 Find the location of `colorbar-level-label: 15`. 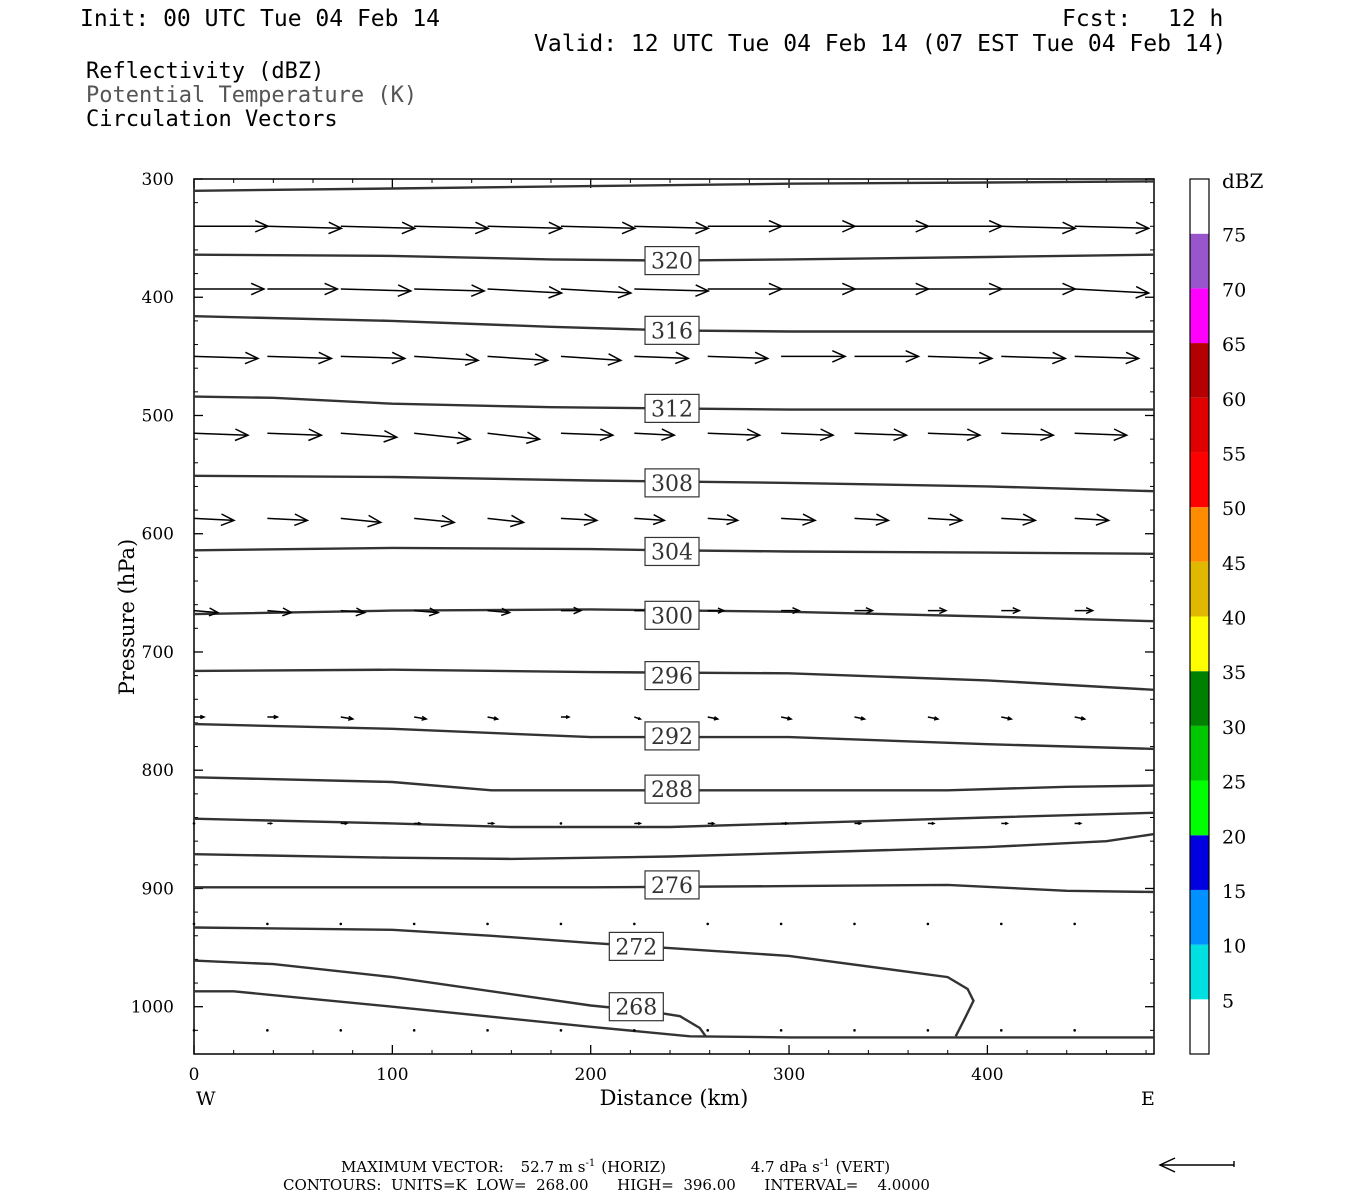

colorbar-level-label: 15 is located at coordinates (1234, 892).